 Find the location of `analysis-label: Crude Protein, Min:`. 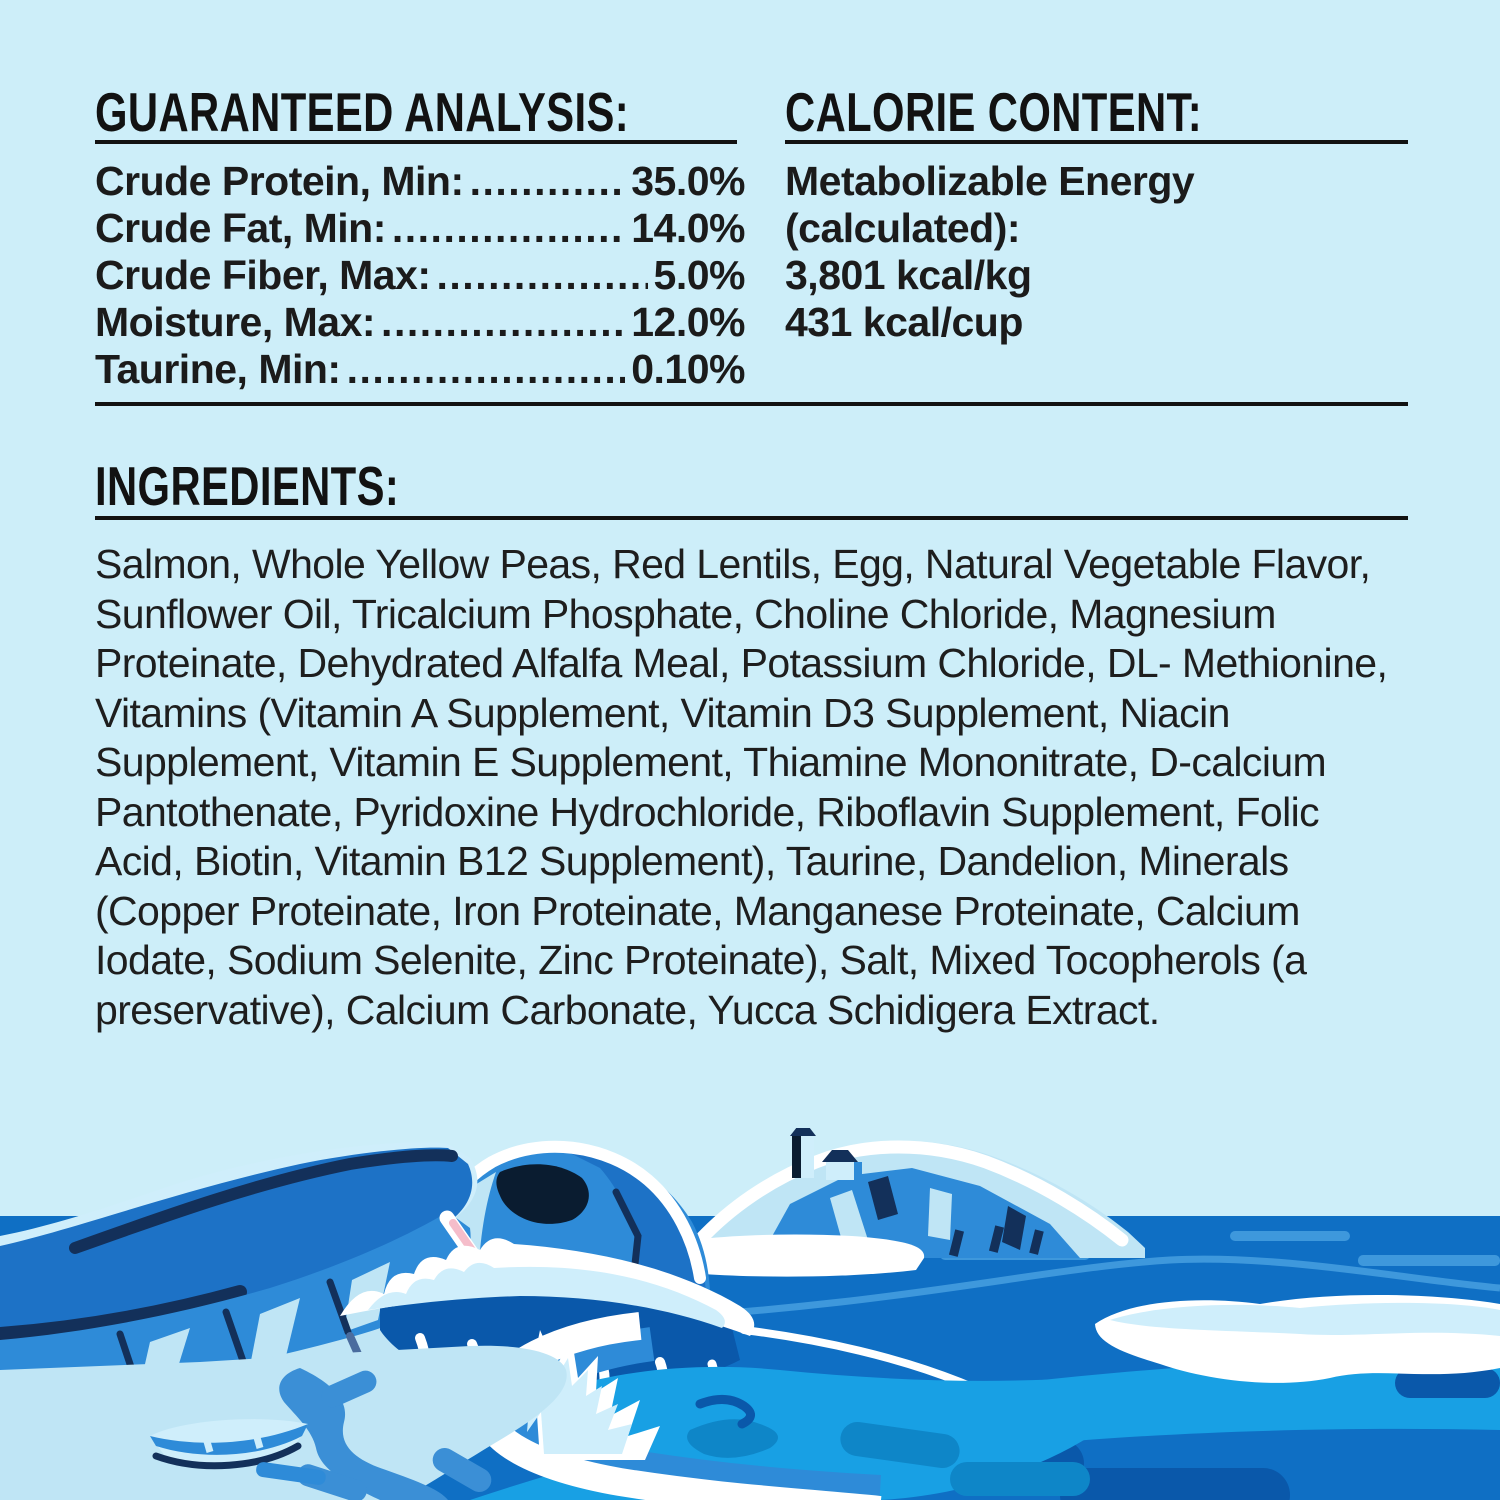

analysis-label: Crude Protein, Min: is located at coordinates (279, 181).